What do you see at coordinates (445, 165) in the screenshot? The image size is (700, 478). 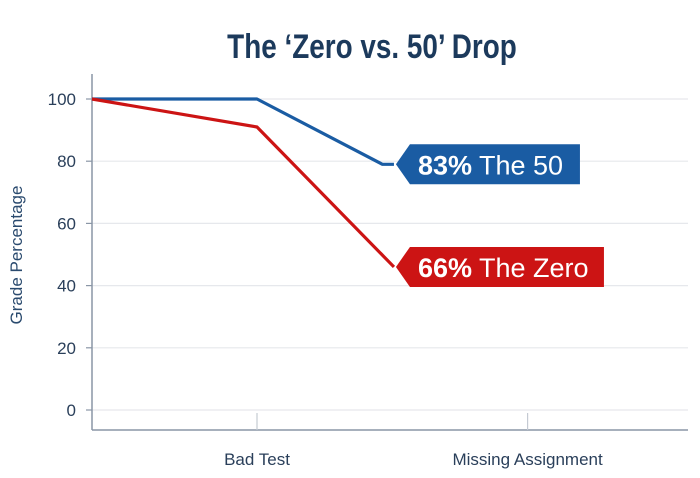 I see `label-value: 83%` at bounding box center [445, 165].